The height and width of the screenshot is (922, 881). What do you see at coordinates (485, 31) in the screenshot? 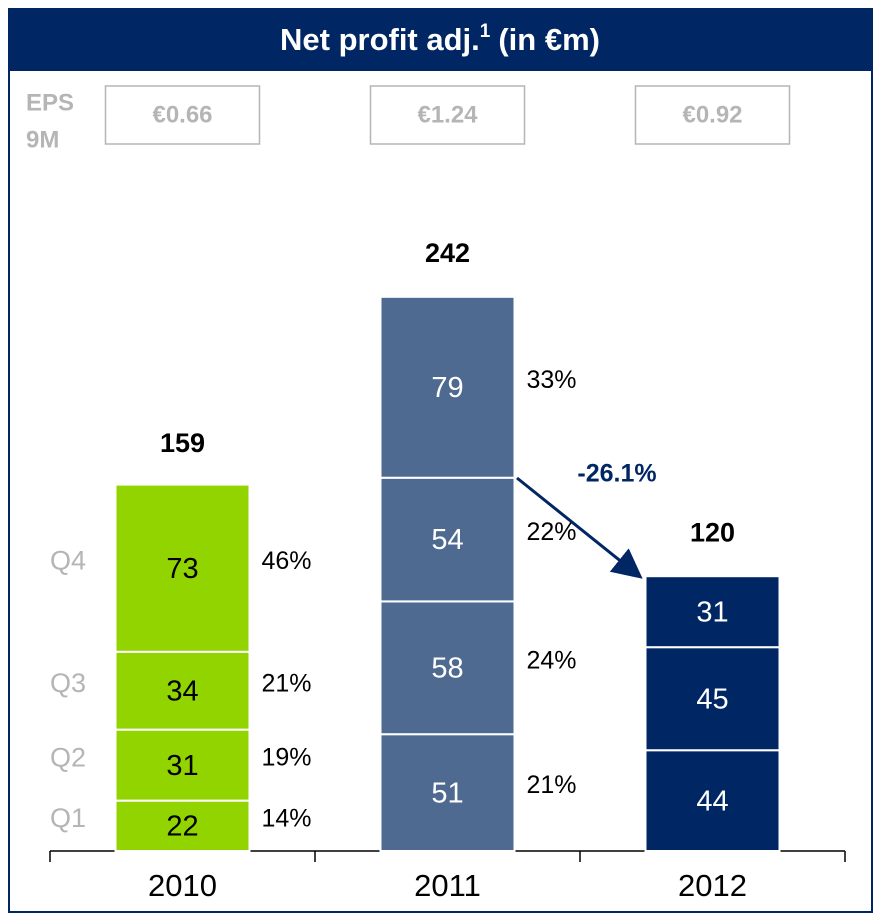
I see `title-superscript: 1` at bounding box center [485, 31].